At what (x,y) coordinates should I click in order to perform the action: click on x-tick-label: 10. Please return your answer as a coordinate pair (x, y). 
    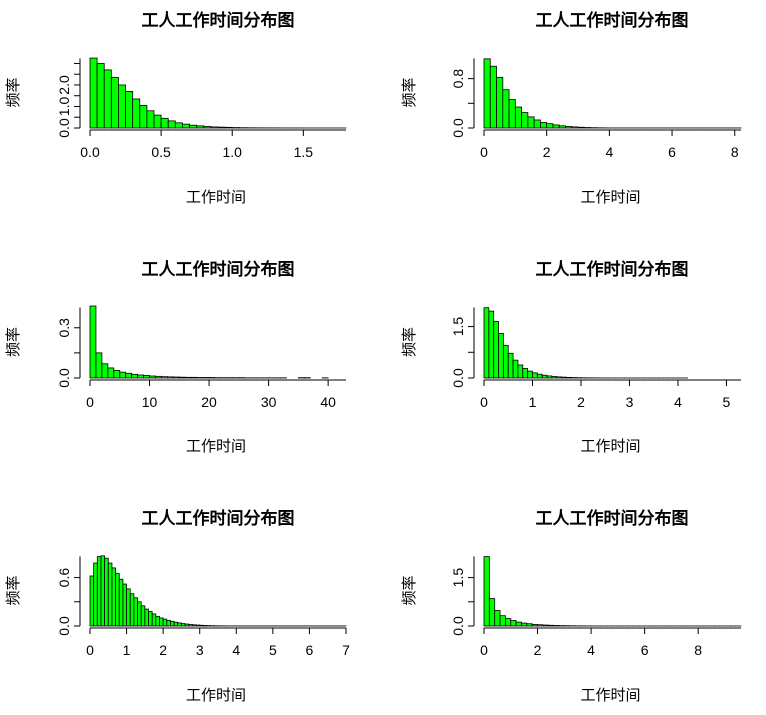
    Looking at the image, I should click on (150, 402).